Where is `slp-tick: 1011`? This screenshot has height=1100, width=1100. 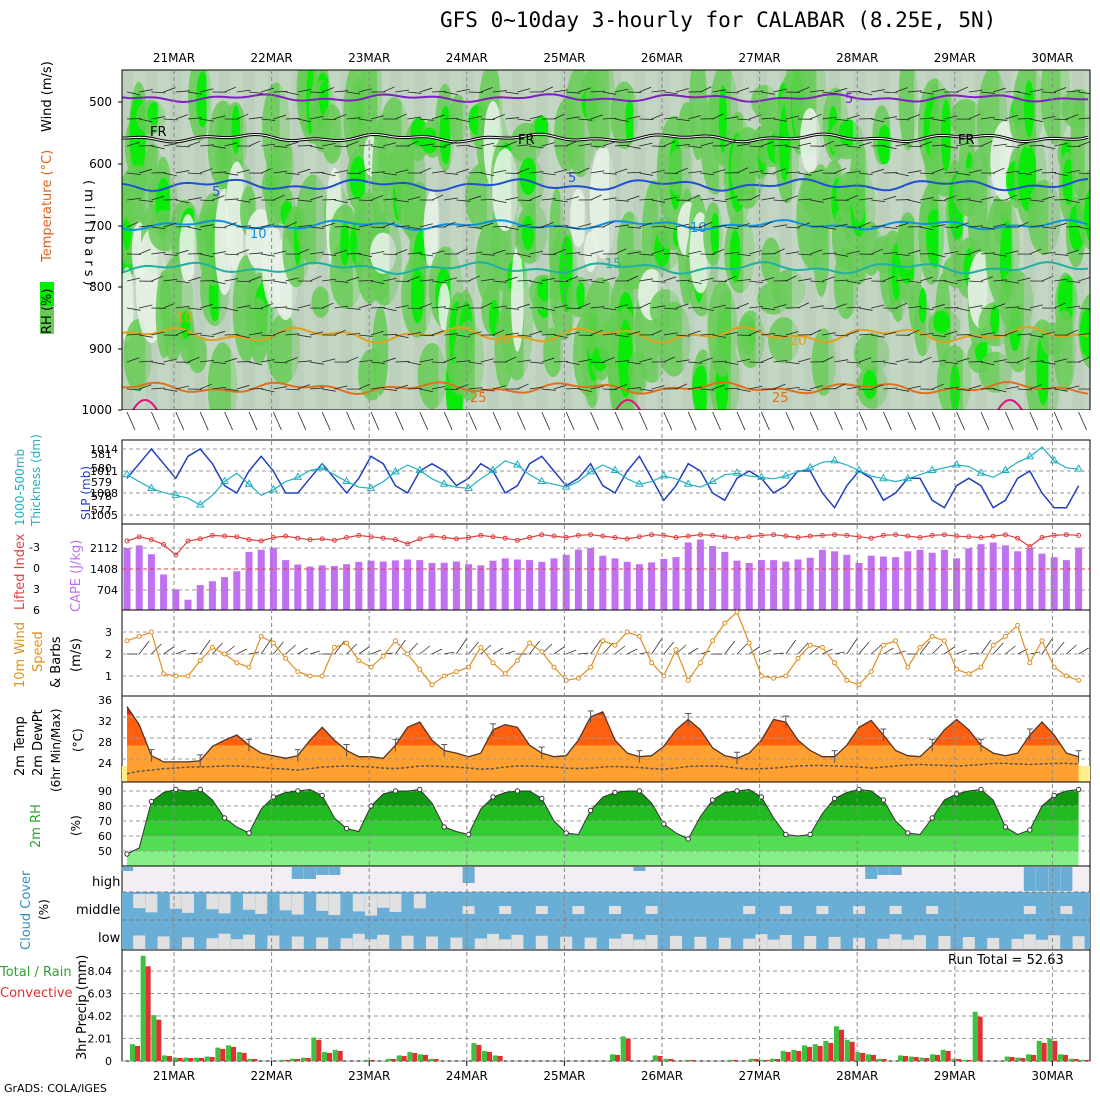 slp-tick: 1011 is located at coordinates (104, 471).